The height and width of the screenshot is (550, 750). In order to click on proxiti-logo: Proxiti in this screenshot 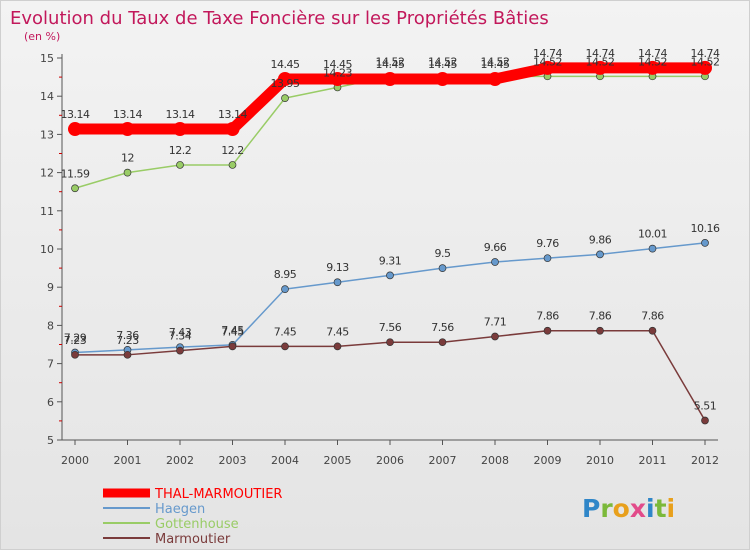, I will do `click(628, 508)`.